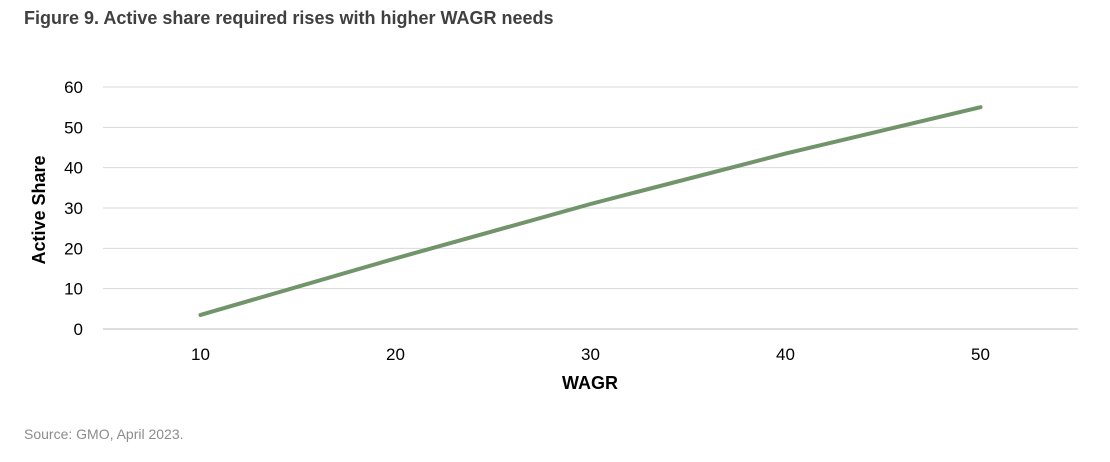 This screenshot has width=1110, height=462. Describe the element at coordinates (78, 329) in the screenshot. I see `y-tick-label: 0` at that location.